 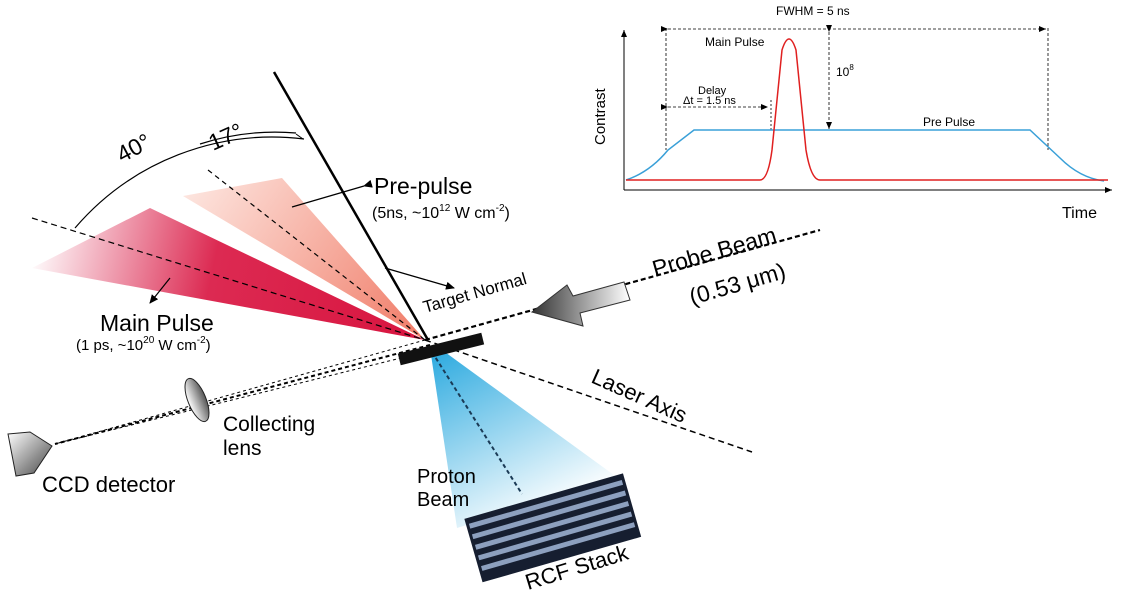 I want to click on ccd-detector-label: CCD detector, so click(x=108, y=484).